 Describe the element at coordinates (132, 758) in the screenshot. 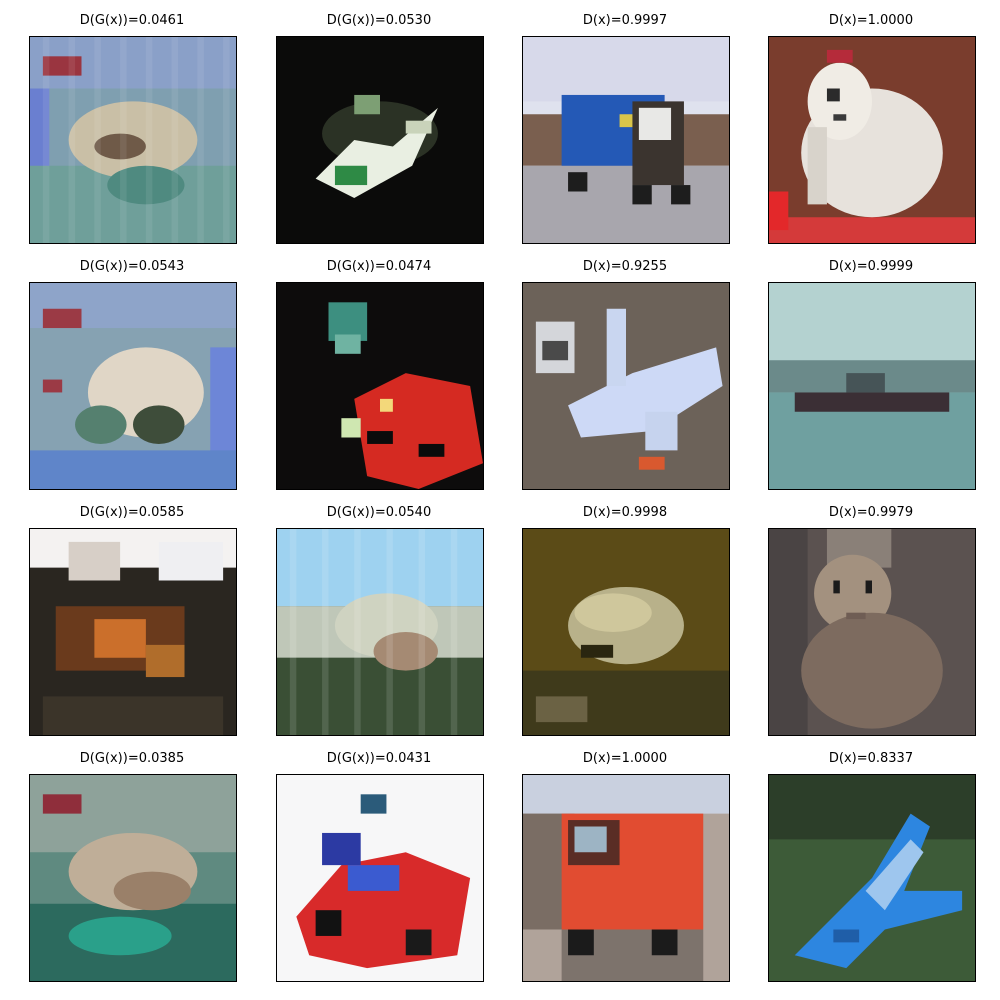

I see `panel-title: D(G(x))=0.0385` at that location.